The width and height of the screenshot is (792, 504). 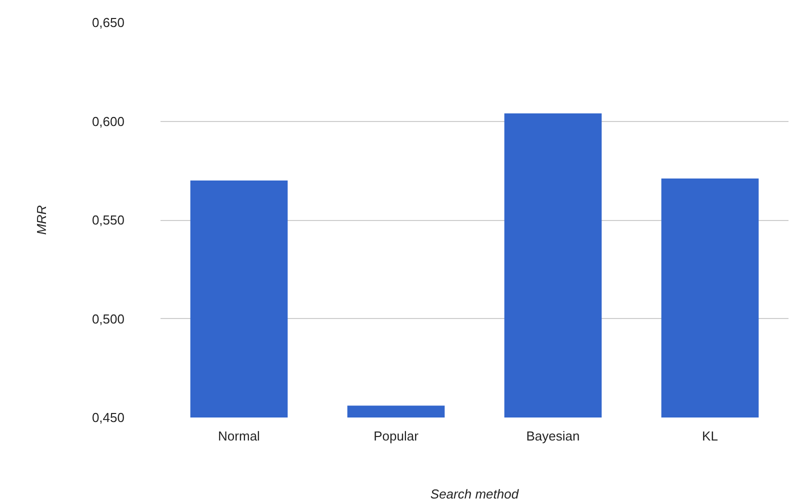 What do you see at coordinates (239, 436) in the screenshot?
I see `x-tick-label: Normal` at bounding box center [239, 436].